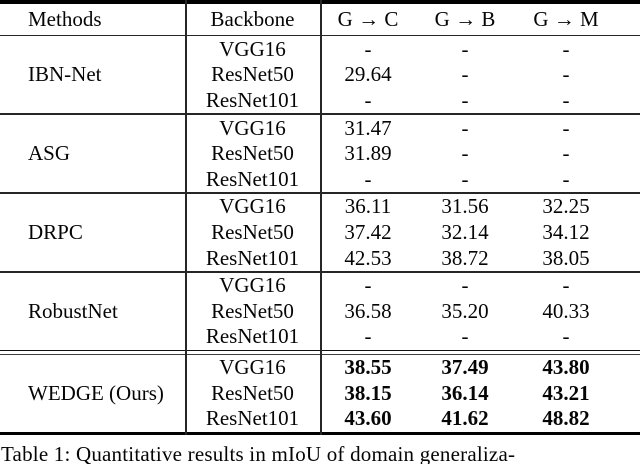  Describe the element at coordinates (465, 418) in the screenshot. I see `value-cell: 41.62` at that location.